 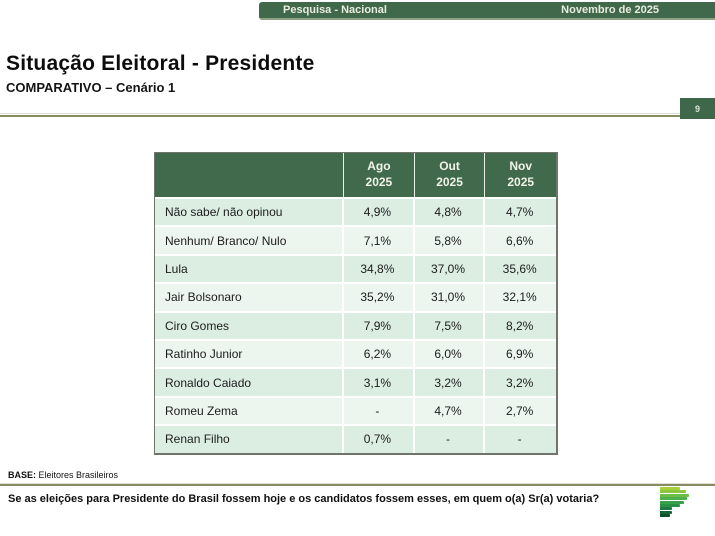 I want to click on row-value: 7,9%, so click(x=379, y=325).